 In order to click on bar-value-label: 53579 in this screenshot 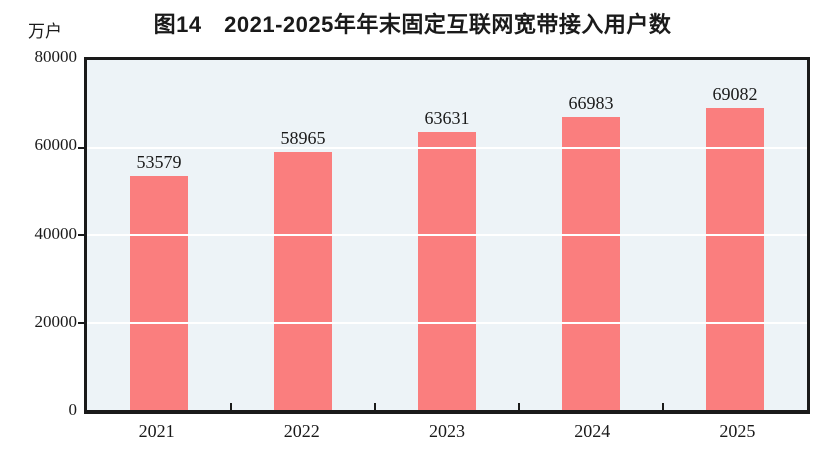, I will do `click(159, 161)`.